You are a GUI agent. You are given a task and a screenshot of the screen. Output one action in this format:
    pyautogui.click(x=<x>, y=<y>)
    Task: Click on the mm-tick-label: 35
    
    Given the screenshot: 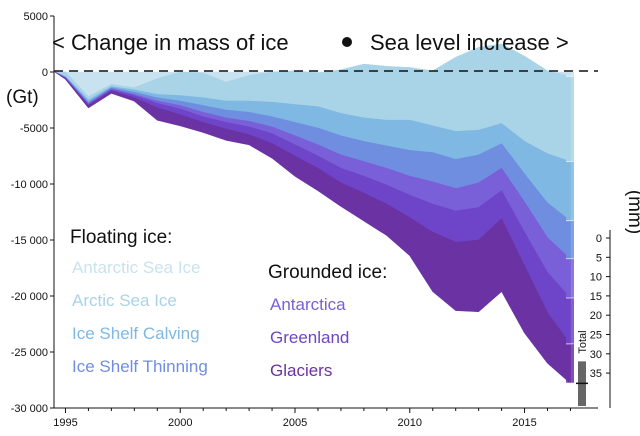 What is the action you would take?
    pyautogui.click(x=596, y=374)
    